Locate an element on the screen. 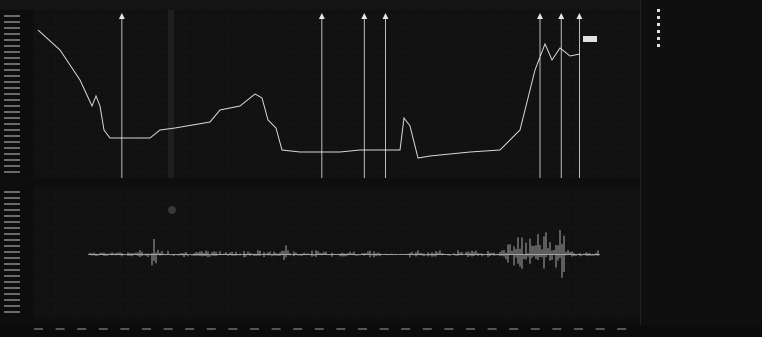 Image resolution: width=762 pixels, height=337 pixels. top-toolbar is located at coordinates (381, 5).